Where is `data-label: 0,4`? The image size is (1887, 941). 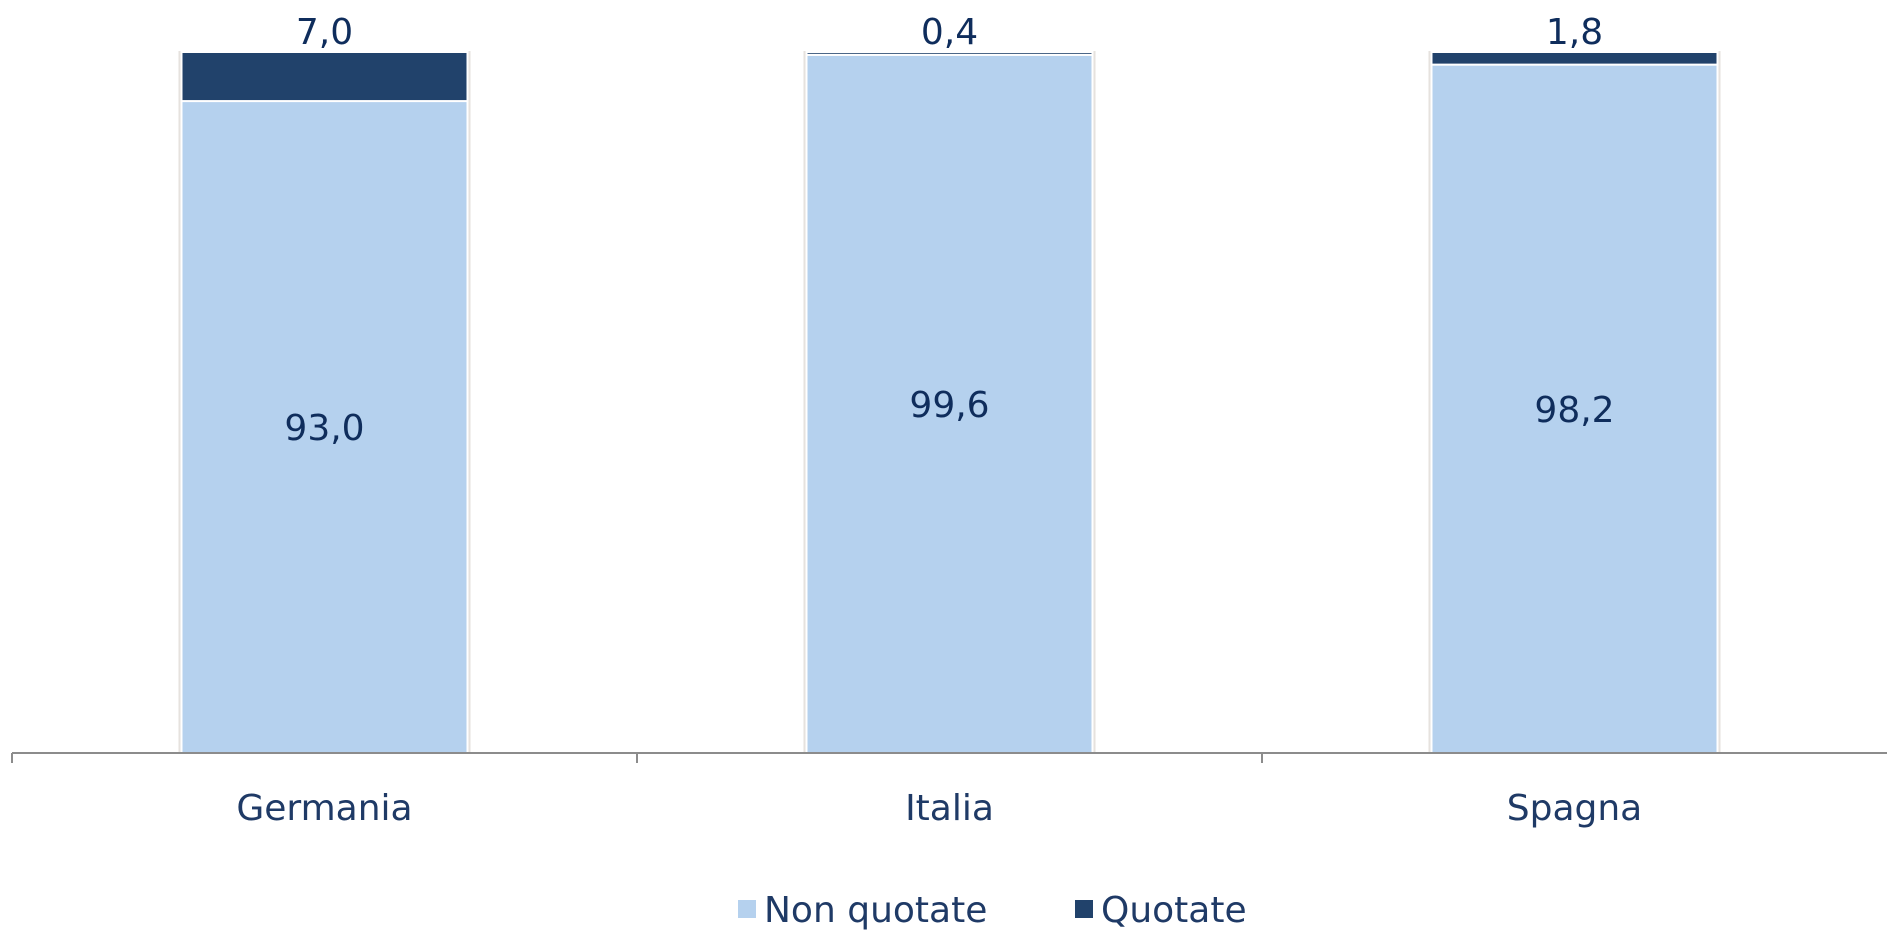
data-label: 0,4 is located at coordinates (949, 32).